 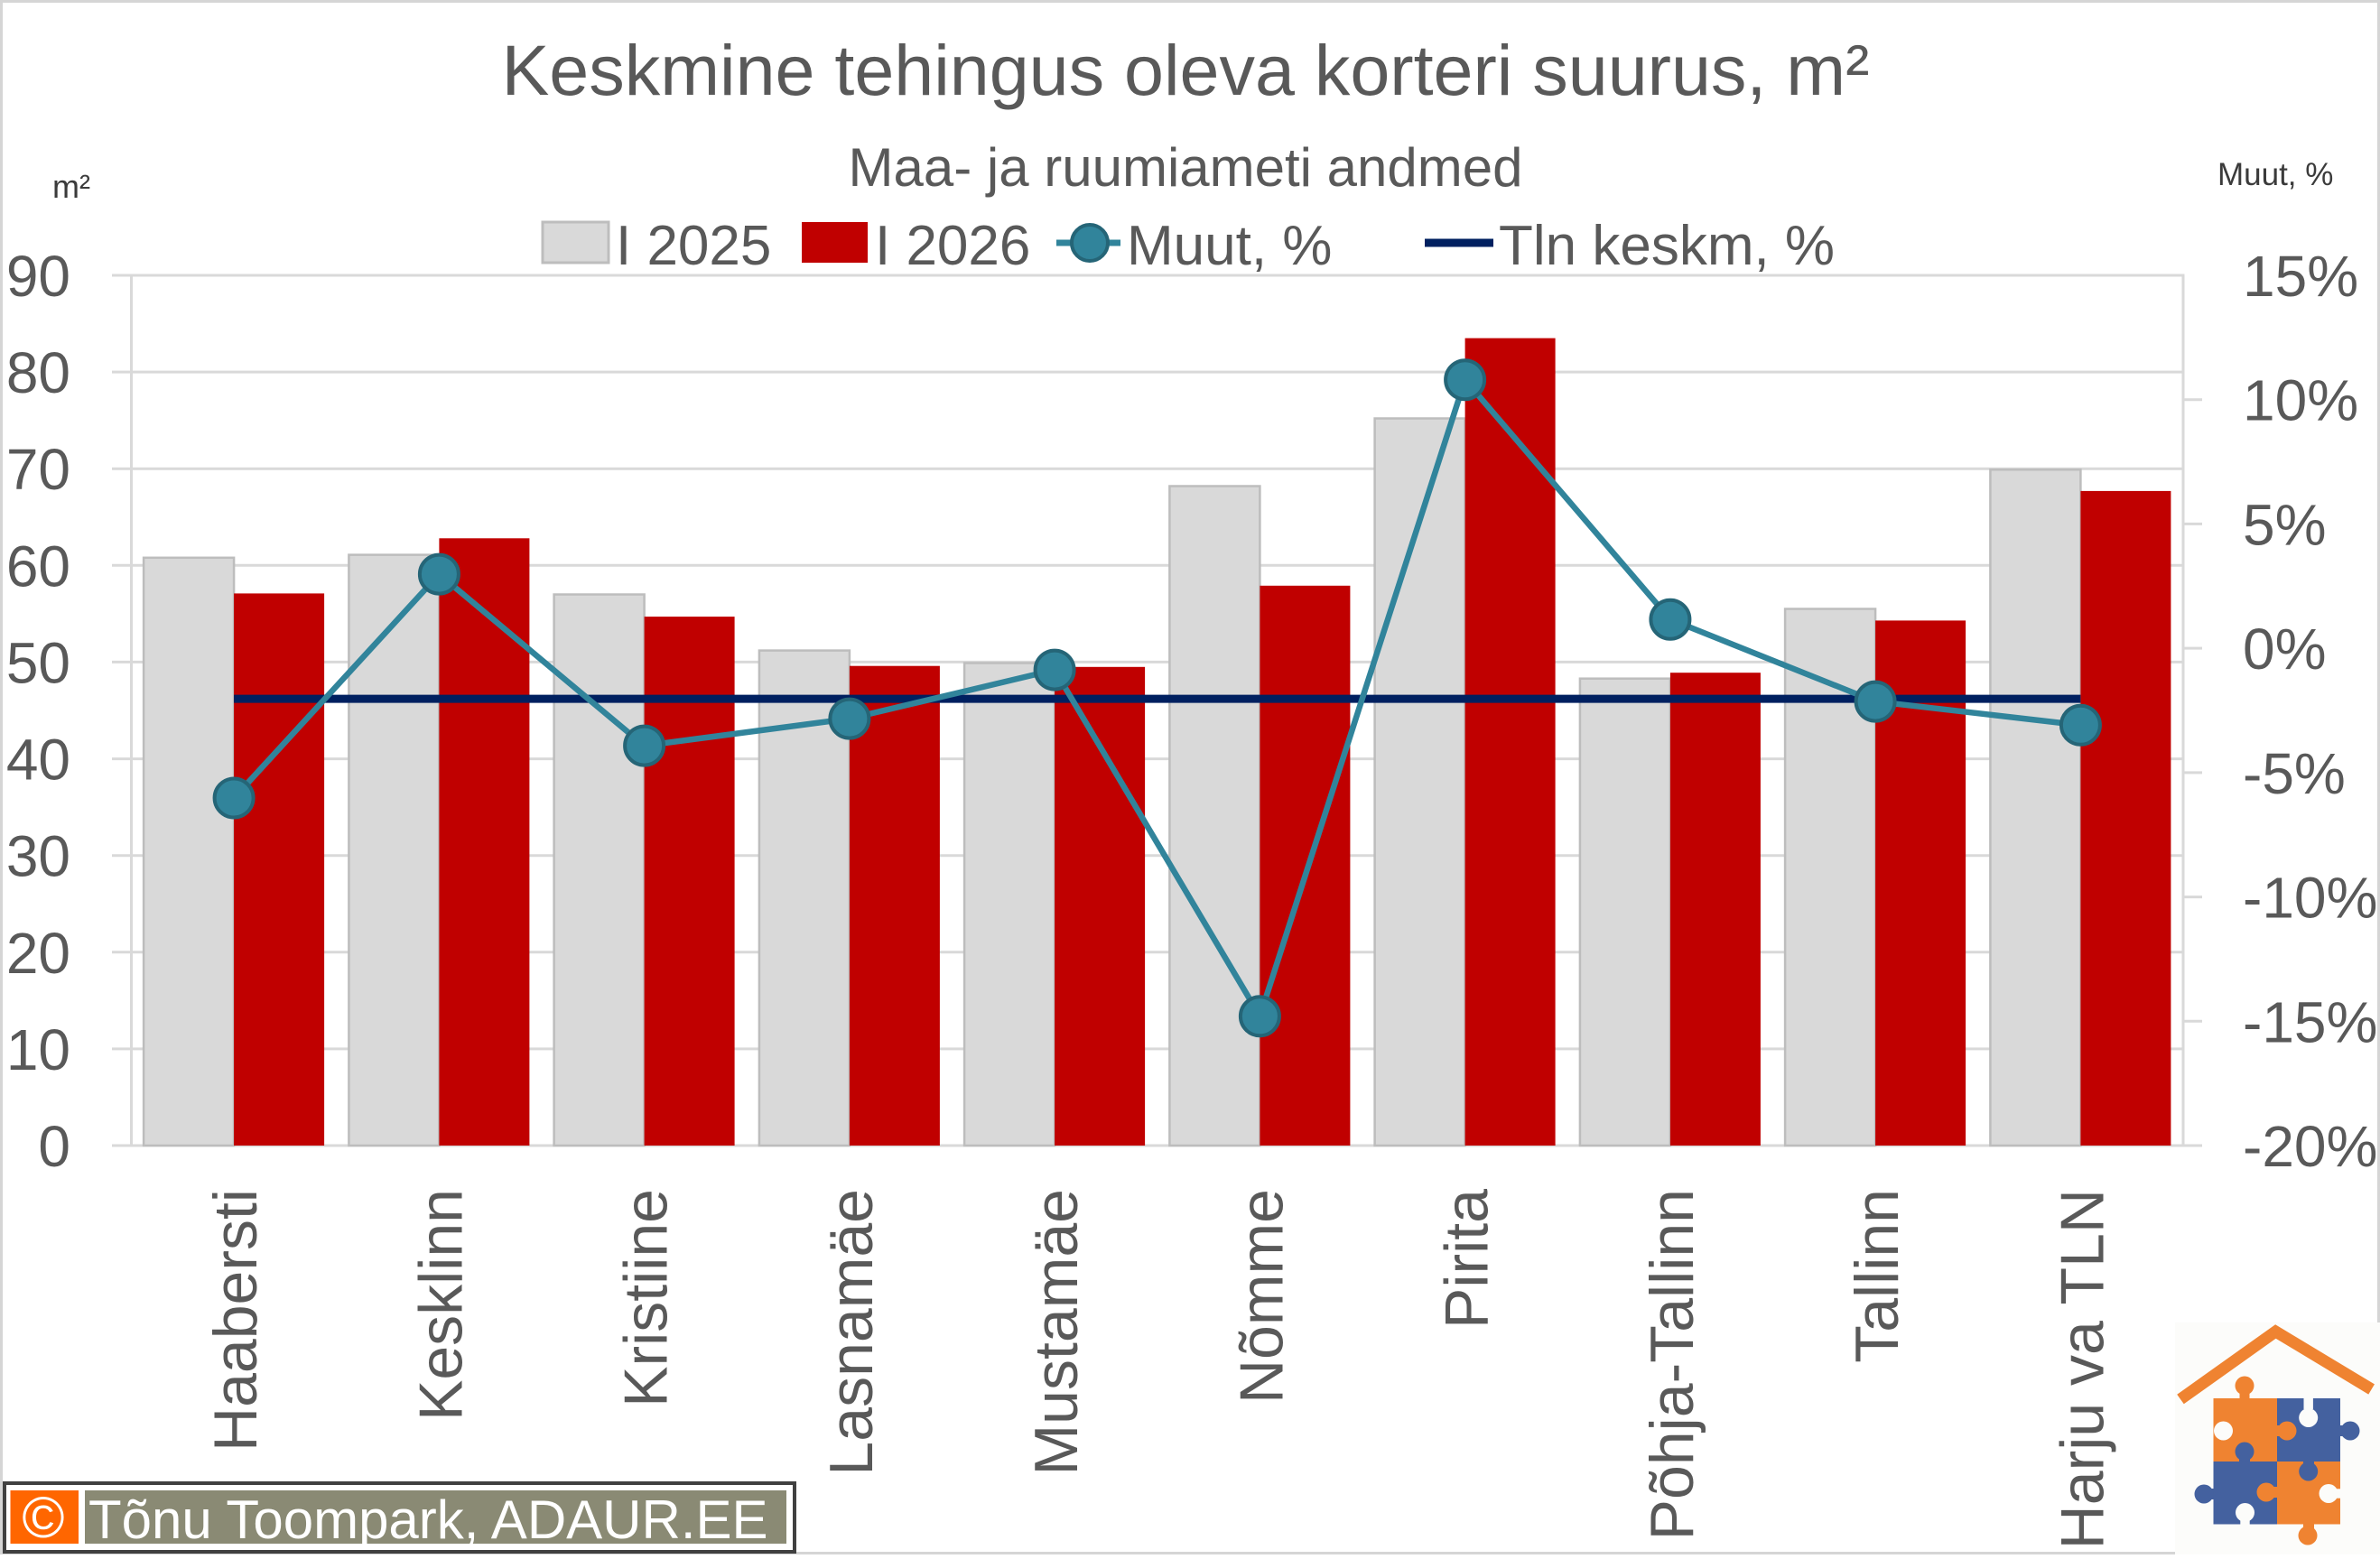 I want to click on svg-text: Maa- ja ruumiameti andmed, so click(x=1186, y=168).